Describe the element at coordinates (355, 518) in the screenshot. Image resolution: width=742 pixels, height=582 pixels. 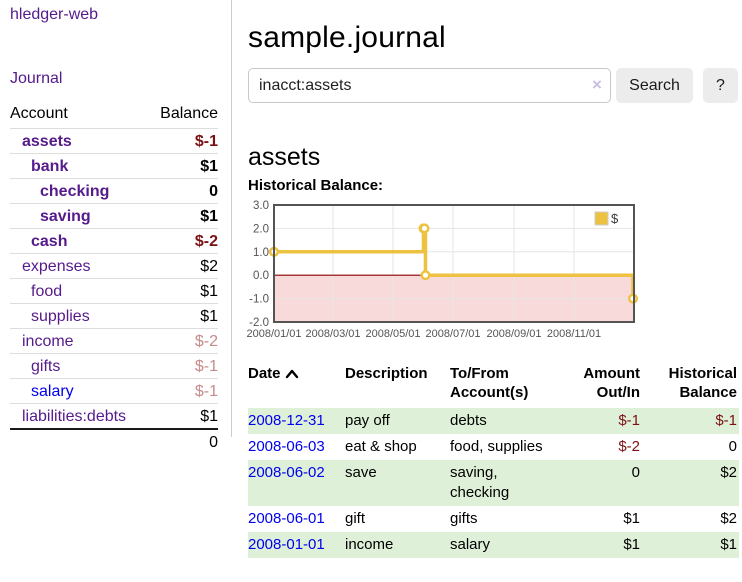
I see `transaction-description: gift` at that location.